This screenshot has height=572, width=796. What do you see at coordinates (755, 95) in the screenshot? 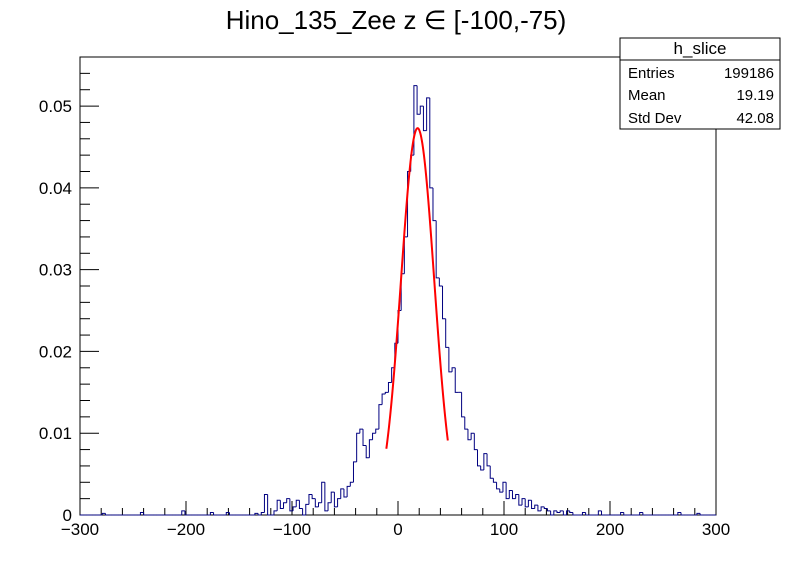
I see `stats-mean-value: 19.19` at bounding box center [755, 95].